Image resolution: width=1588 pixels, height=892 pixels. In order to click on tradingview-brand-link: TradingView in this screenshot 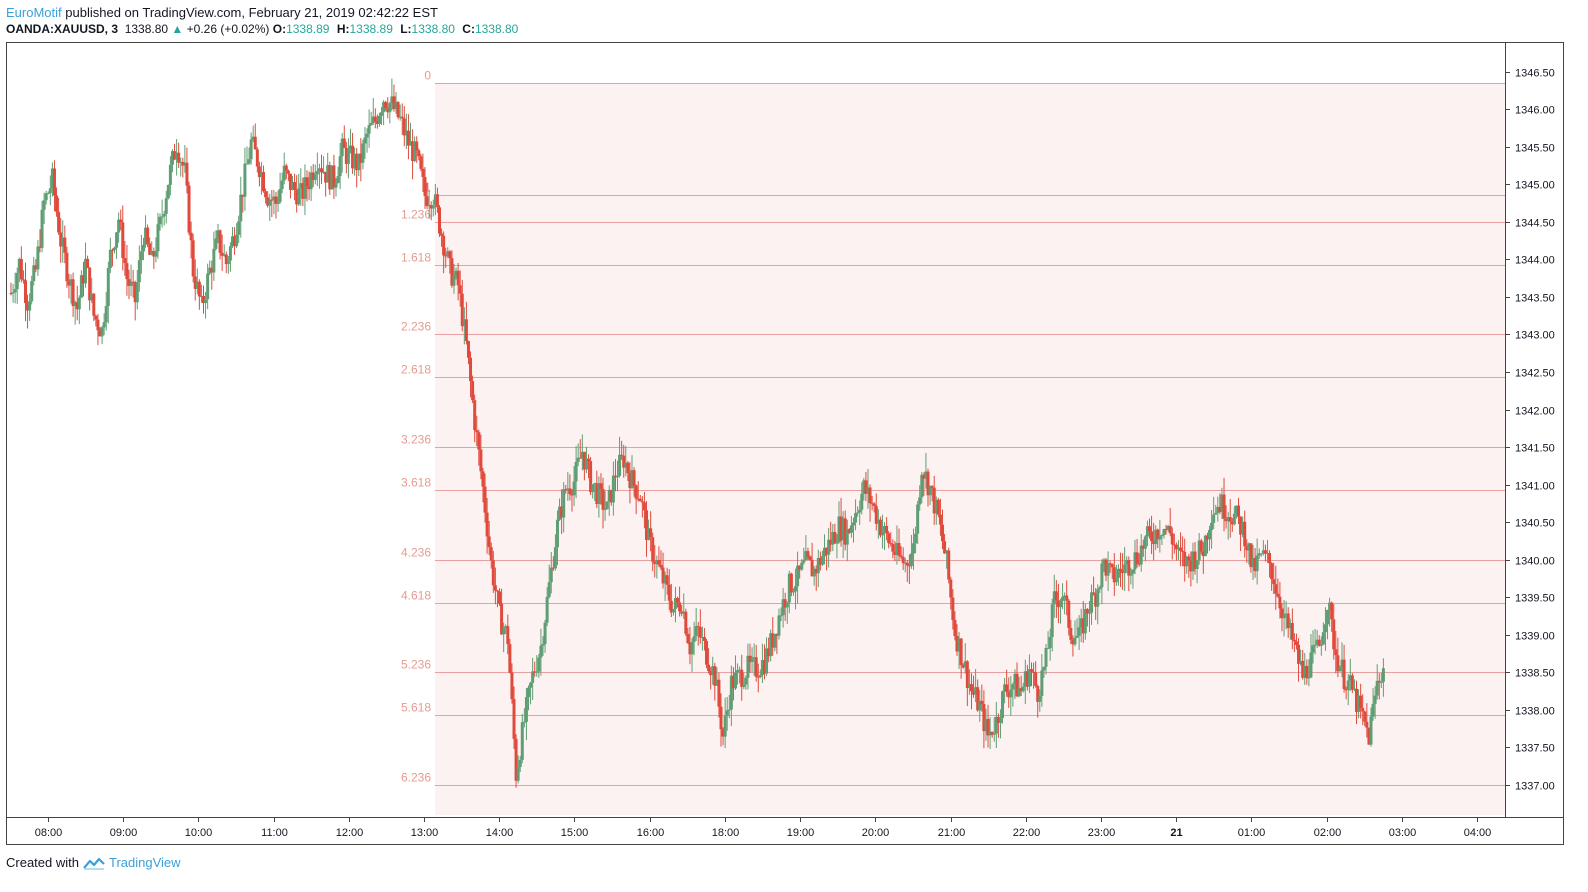, I will do `click(144, 862)`.